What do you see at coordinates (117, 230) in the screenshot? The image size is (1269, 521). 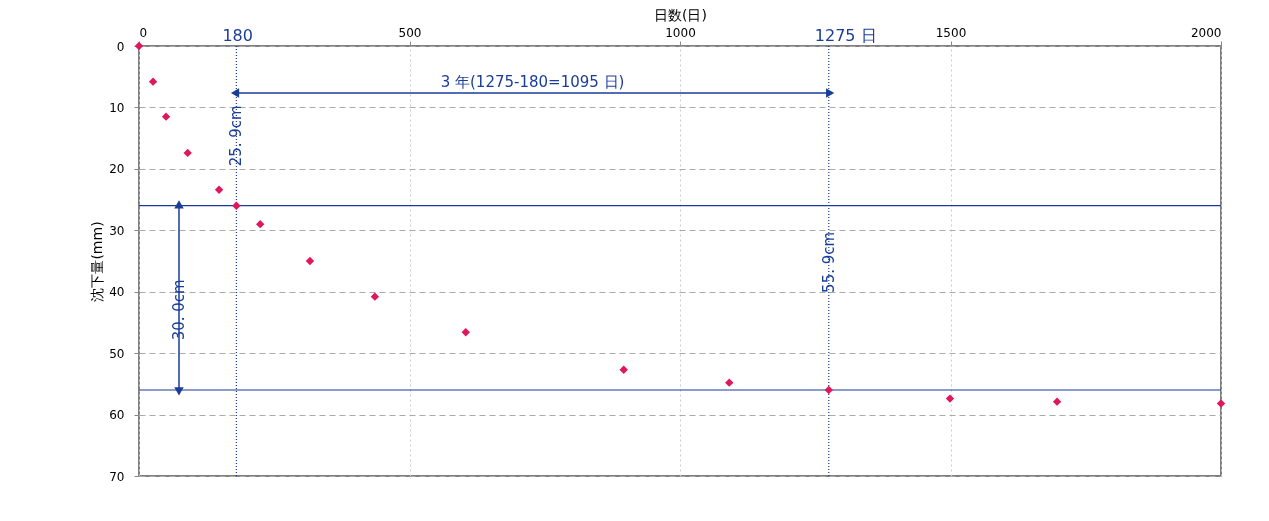 I see `y-tick-label: 30` at bounding box center [117, 230].